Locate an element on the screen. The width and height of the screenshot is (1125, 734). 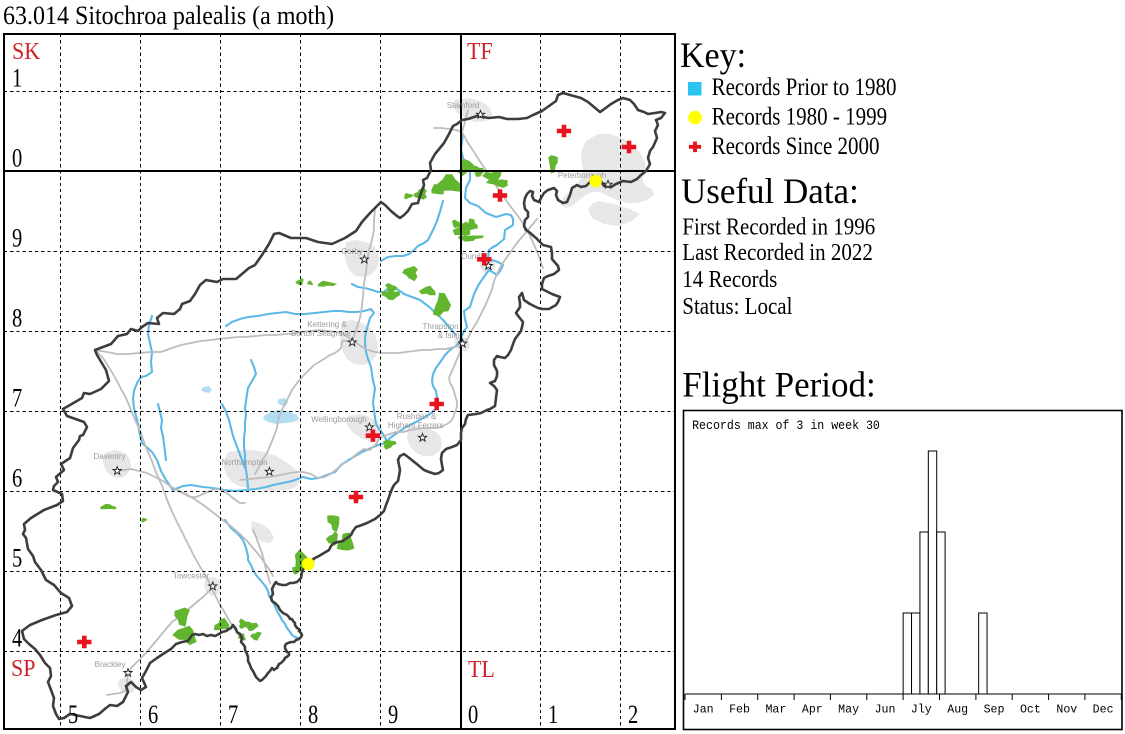
svg-text: Dec is located at coordinates (1103, 710).